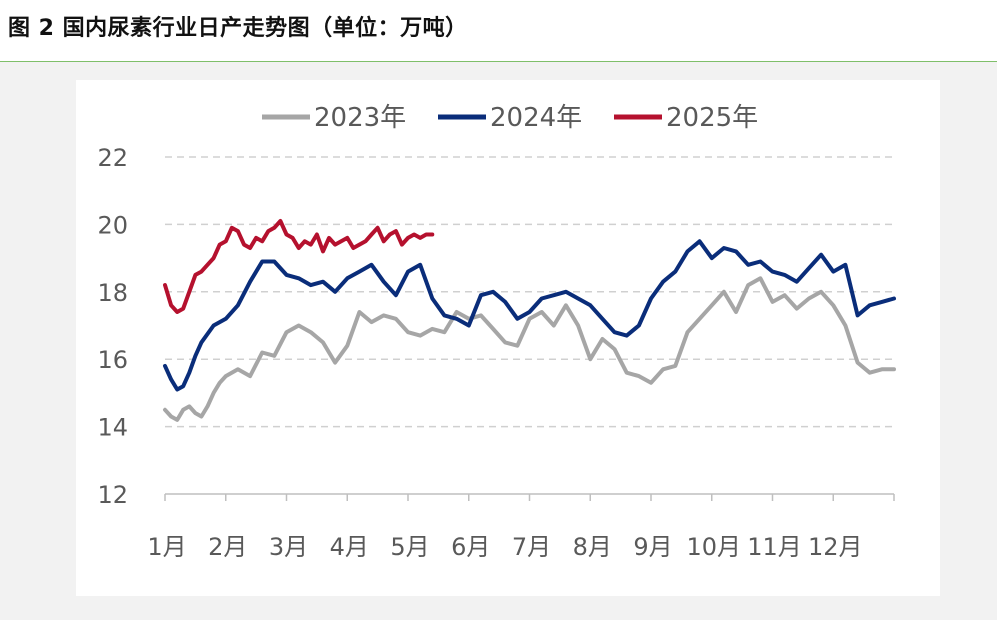 The width and height of the screenshot is (997, 620). Describe the element at coordinates (112, 326) in the screenshot. I see `y-axis-ticks: 12 14 16 18 20 22` at that location.